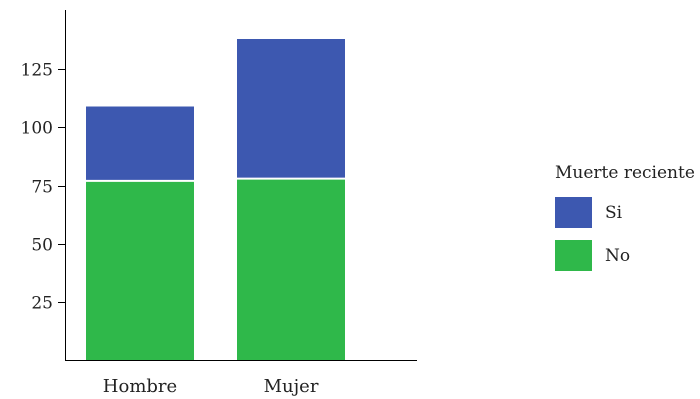 The width and height of the screenshot is (700, 399). Describe the element at coordinates (625, 173) in the screenshot. I see `legend-title: Muerte reciente` at that location.